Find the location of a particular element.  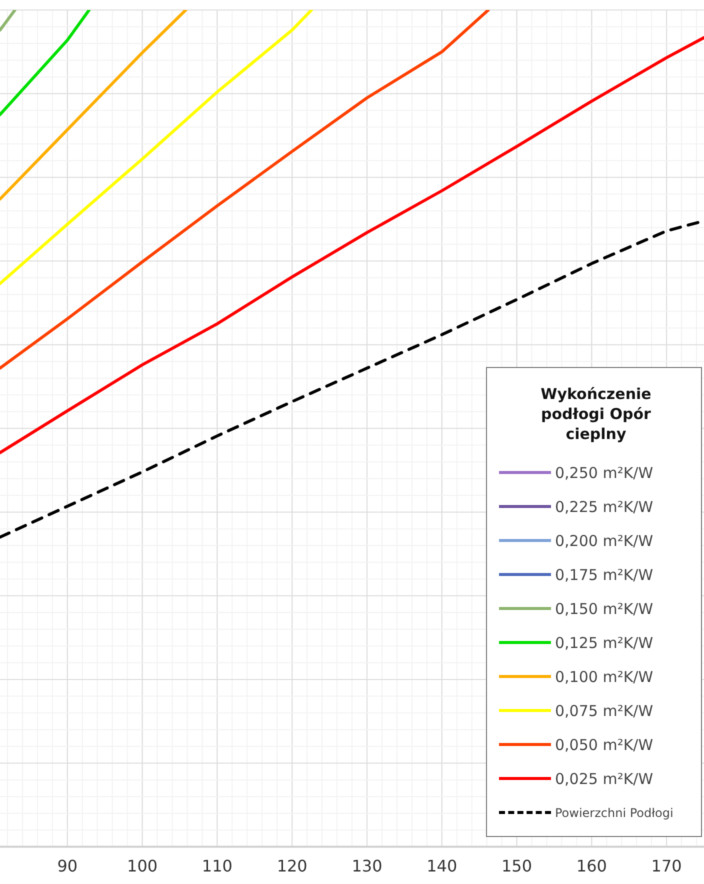

legend-label: 0,250 m²K/W is located at coordinates (604, 473).